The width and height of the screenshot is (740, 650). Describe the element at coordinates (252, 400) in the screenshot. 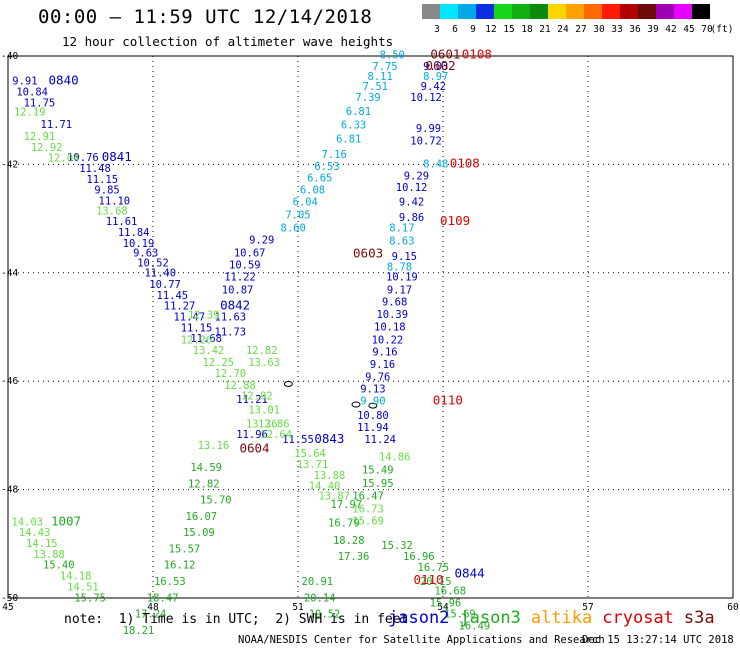

I see `wave-height-value: 11.21` at that location.